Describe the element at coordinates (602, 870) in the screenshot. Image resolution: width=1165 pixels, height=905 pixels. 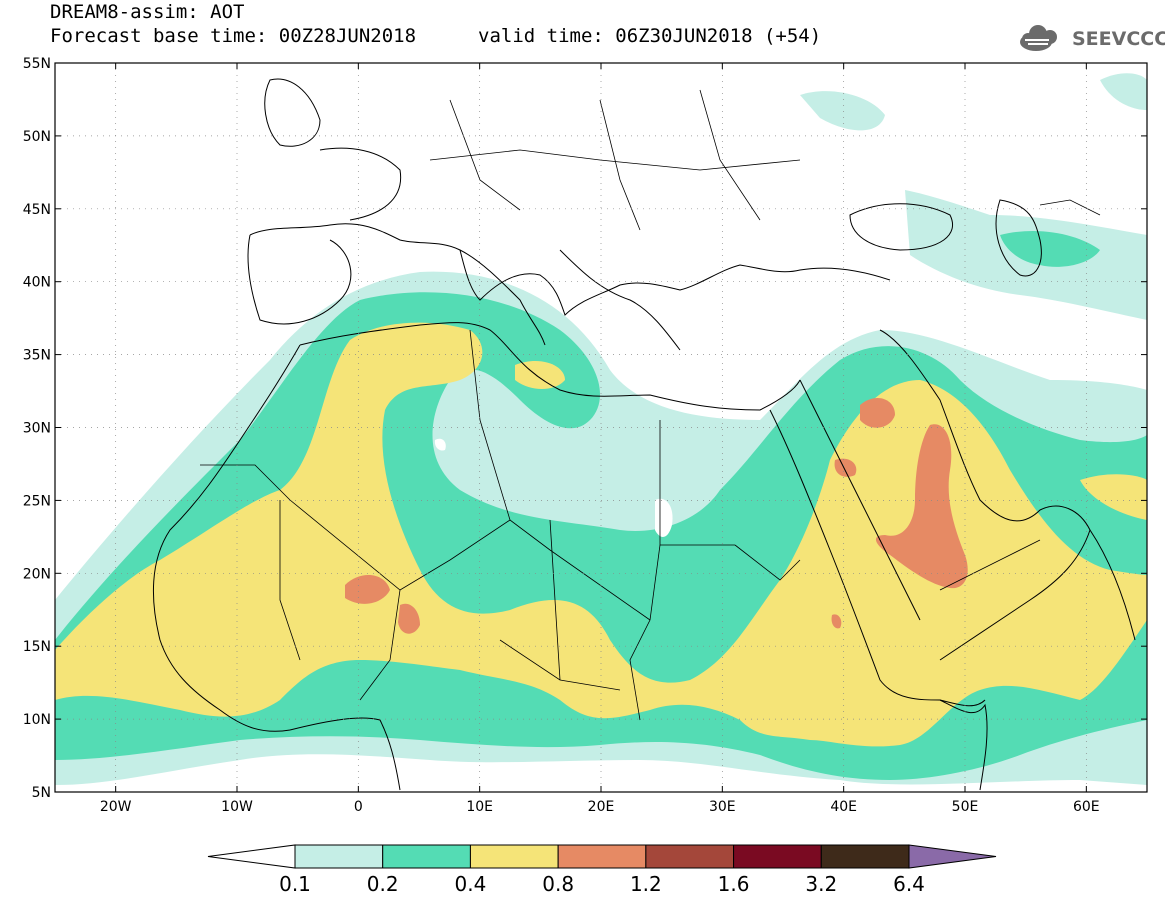
I see `colorbar: 0.1 0.2 0.4 0.8 1.2 1.6 3.2 6.4` at that location.